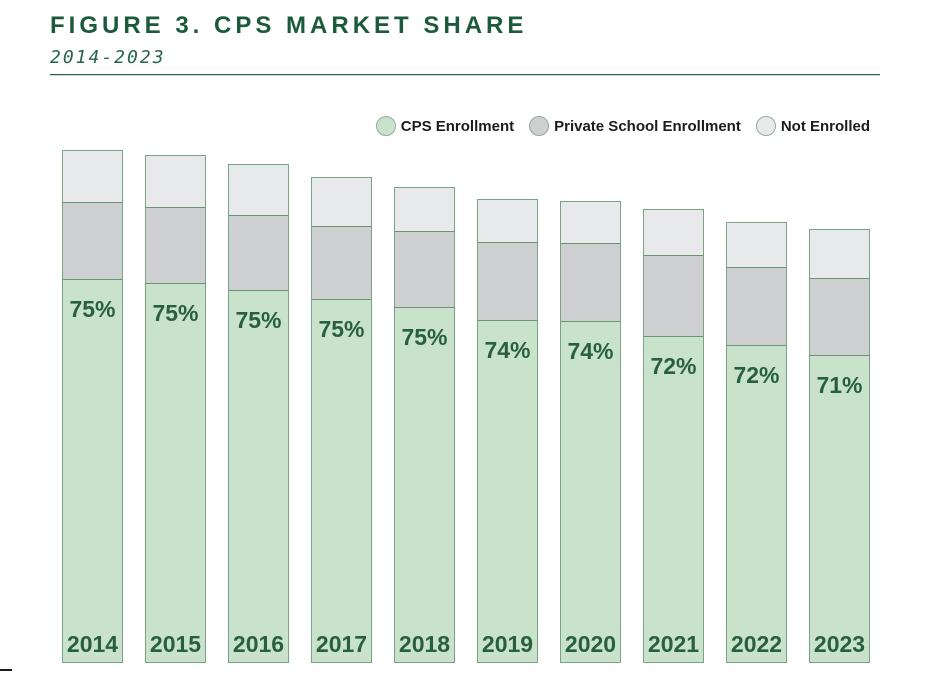 This screenshot has height=692, width=938. What do you see at coordinates (756, 644) in the screenshot?
I see `bar-year-label: 2022` at bounding box center [756, 644].